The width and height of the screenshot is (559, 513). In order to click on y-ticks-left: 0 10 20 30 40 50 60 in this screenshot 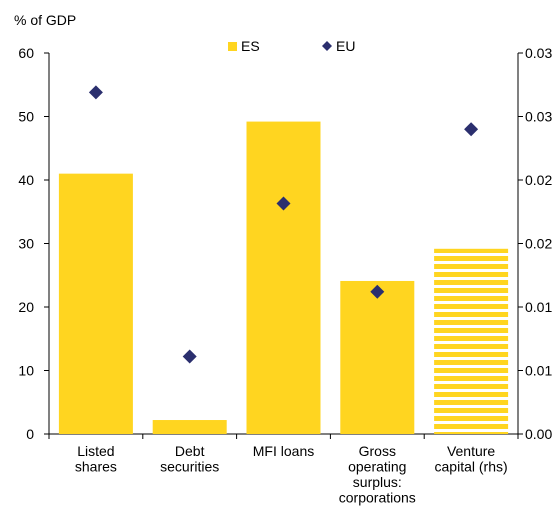, I will do `click(33, 243)`.